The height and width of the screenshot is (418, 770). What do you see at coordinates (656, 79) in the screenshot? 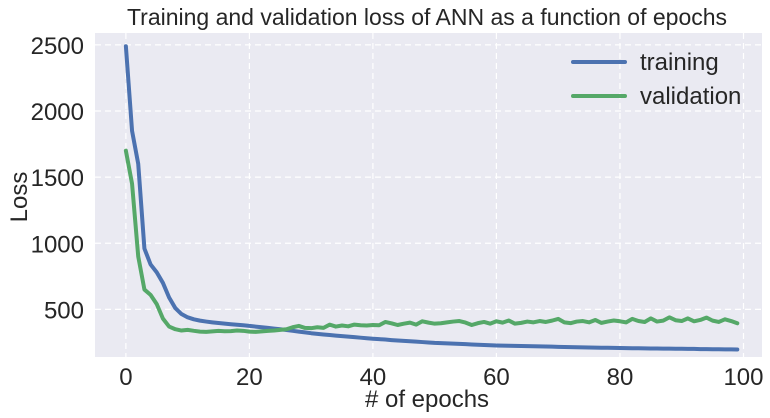
I see `legend: training validation` at bounding box center [656, 79].